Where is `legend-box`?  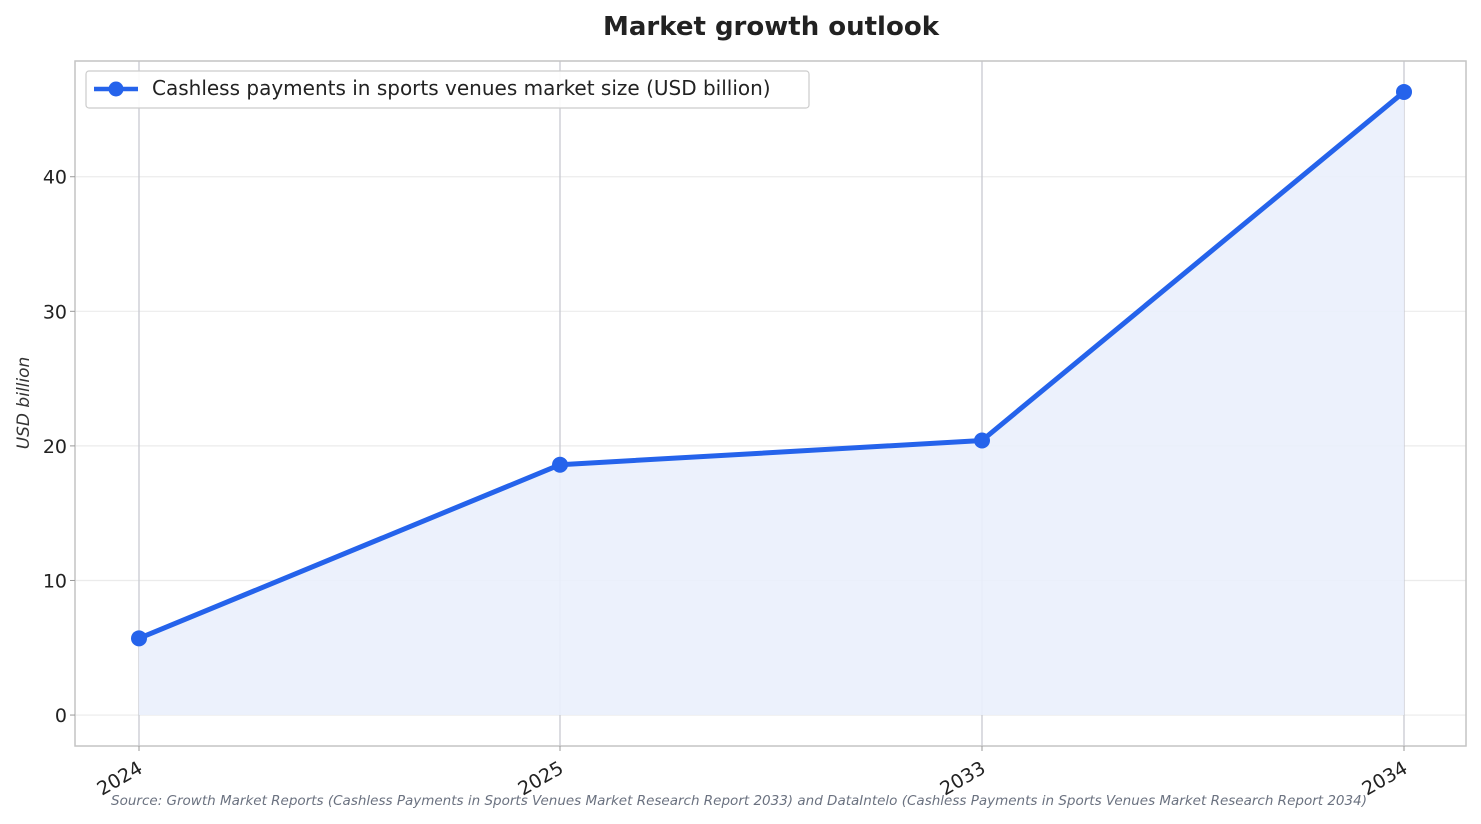 legend-box is located at coordinates (447, 89).